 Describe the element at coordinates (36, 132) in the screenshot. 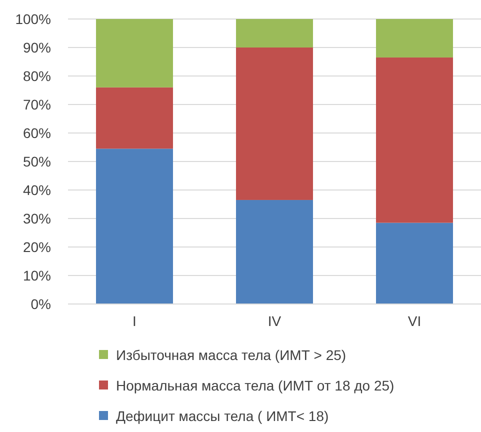

I see `y-tick-label: 60%` at that location.